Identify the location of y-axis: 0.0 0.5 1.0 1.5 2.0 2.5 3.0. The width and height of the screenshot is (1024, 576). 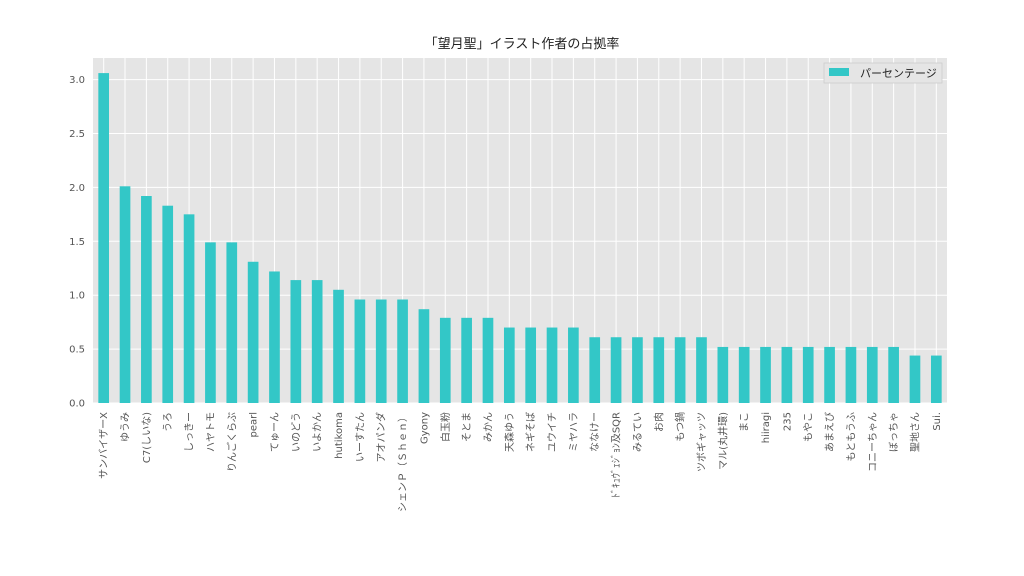
(77, 242).